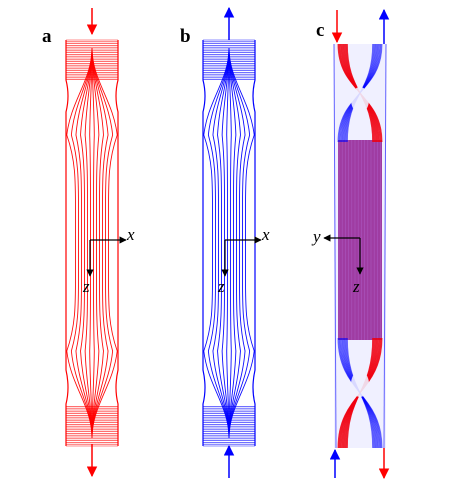 This screenshot has width=453, height=484. Describe the element at coordinates (316, 236) in the screenshot. I see `axis-label-y-c: y` at that location.